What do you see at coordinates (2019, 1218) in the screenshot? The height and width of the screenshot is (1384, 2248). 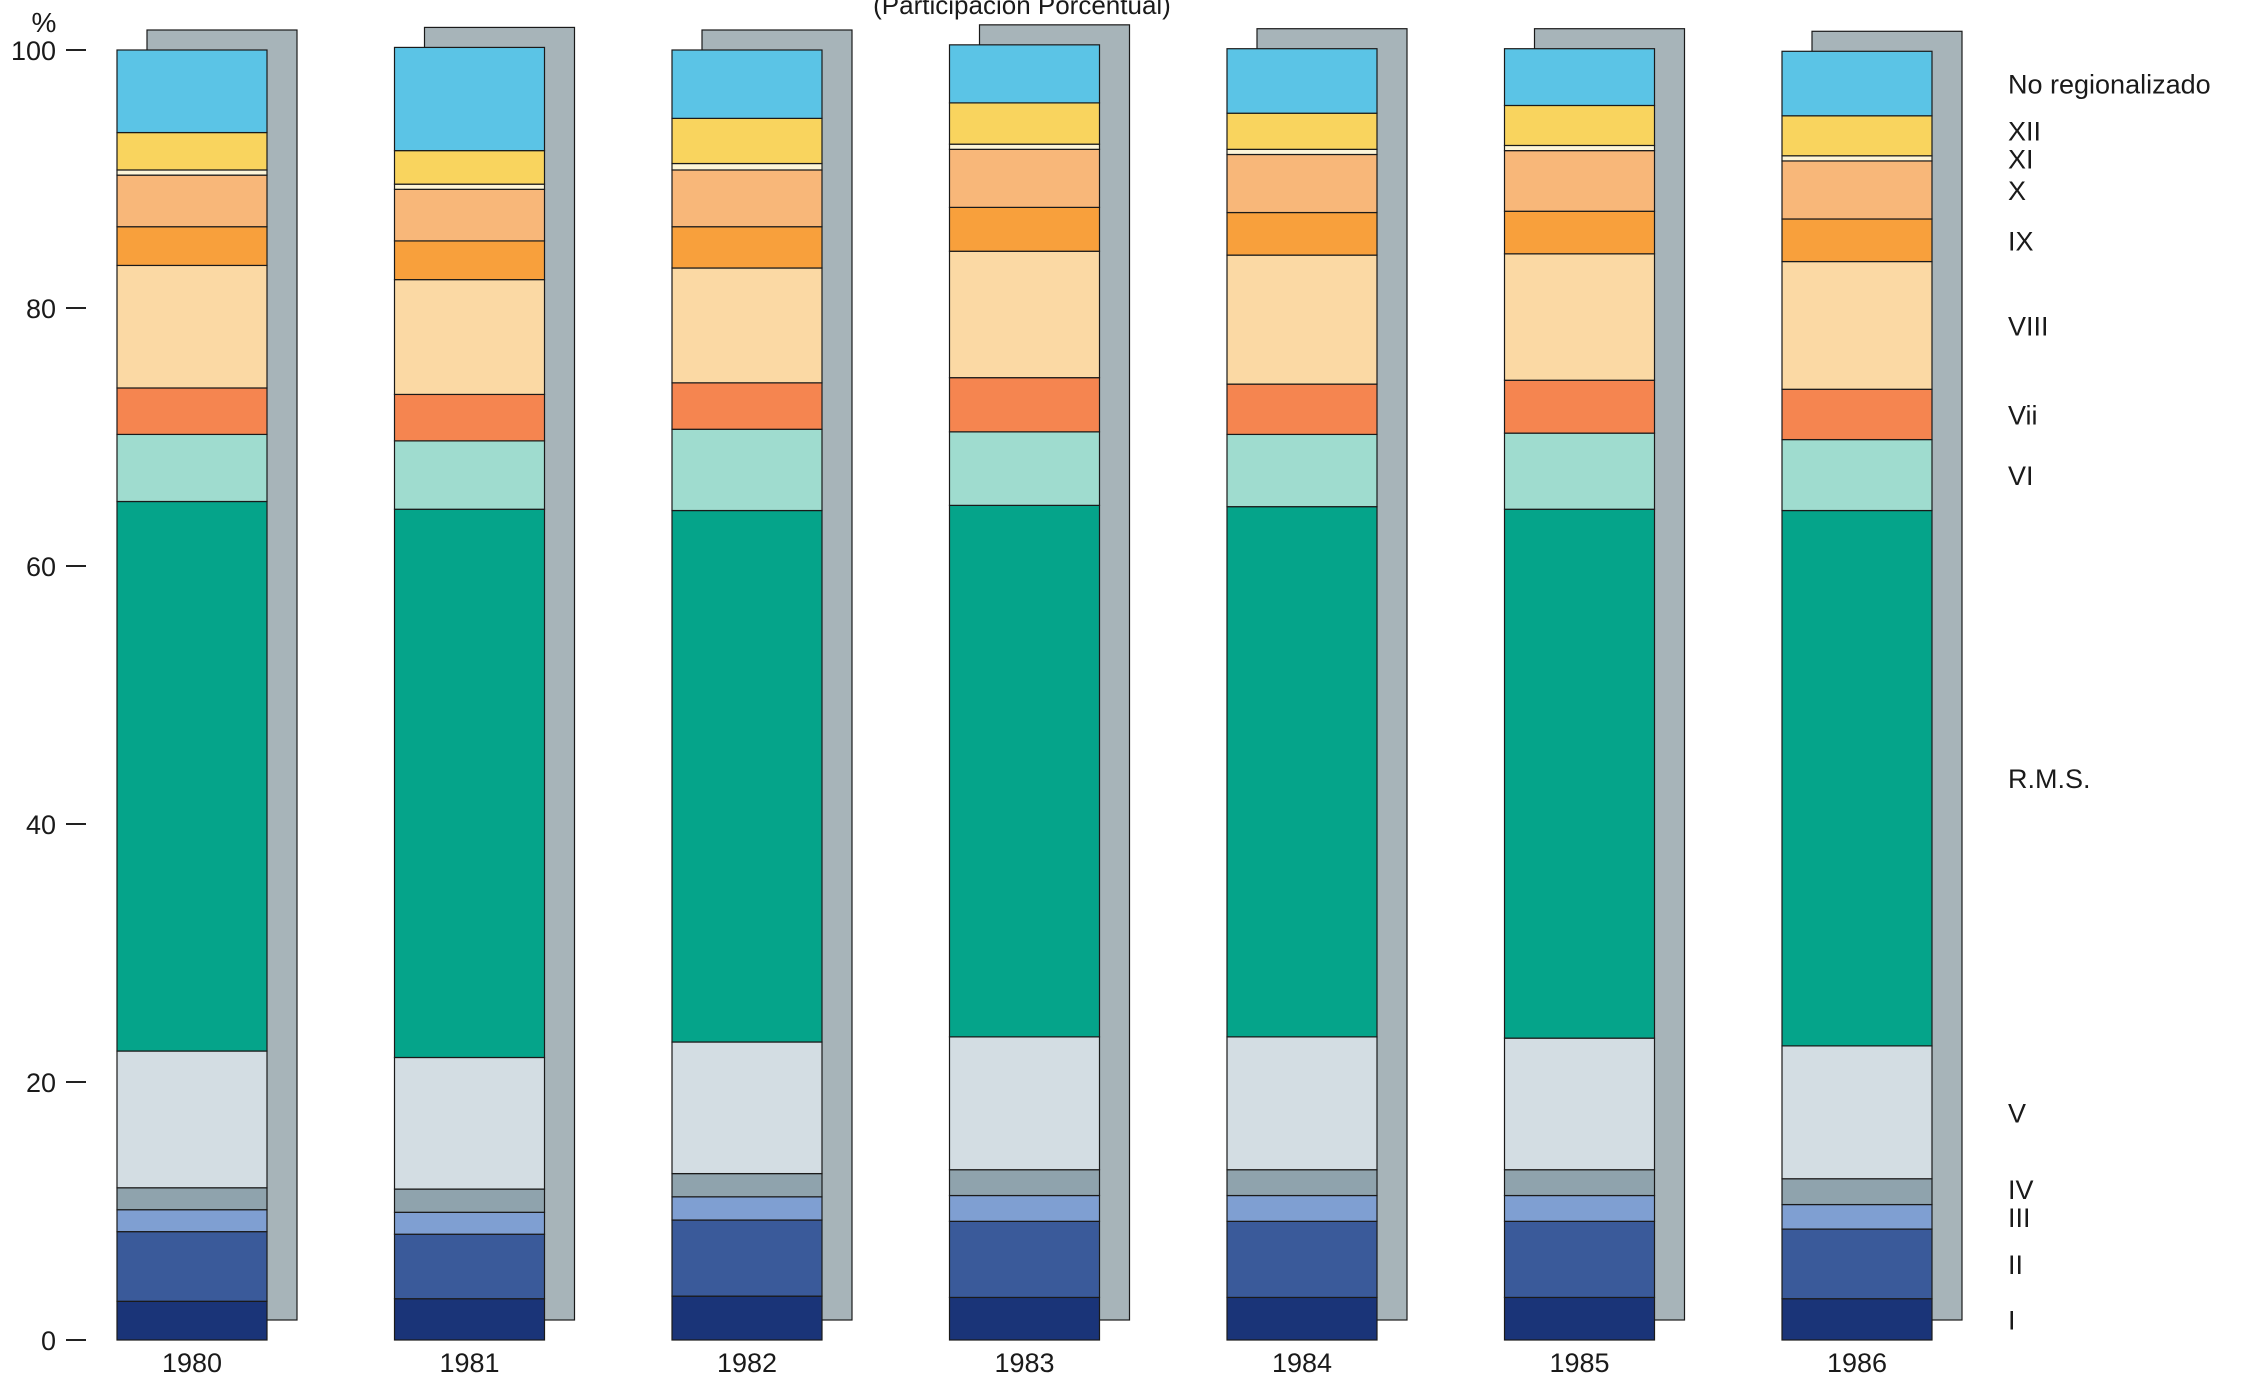 I see `legend-entry: III` at bounding box center [2019, 1218].